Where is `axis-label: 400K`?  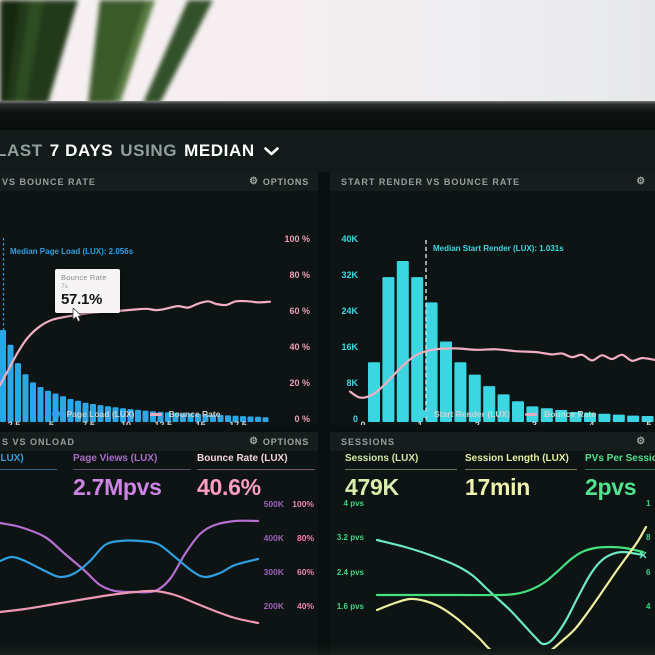 axis-label: 400K is located at coordinates (273, 538).